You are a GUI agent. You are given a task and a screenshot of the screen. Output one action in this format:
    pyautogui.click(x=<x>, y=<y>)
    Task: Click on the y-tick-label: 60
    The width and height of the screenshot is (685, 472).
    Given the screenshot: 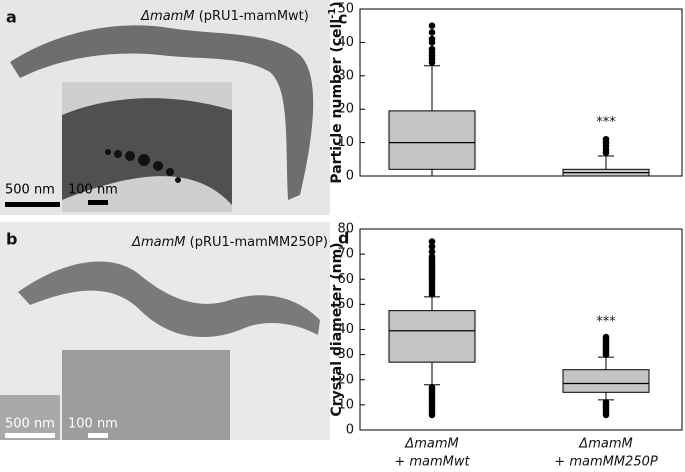 What is the action you would take?
    pyautogui.click(x=345, y=279)
    